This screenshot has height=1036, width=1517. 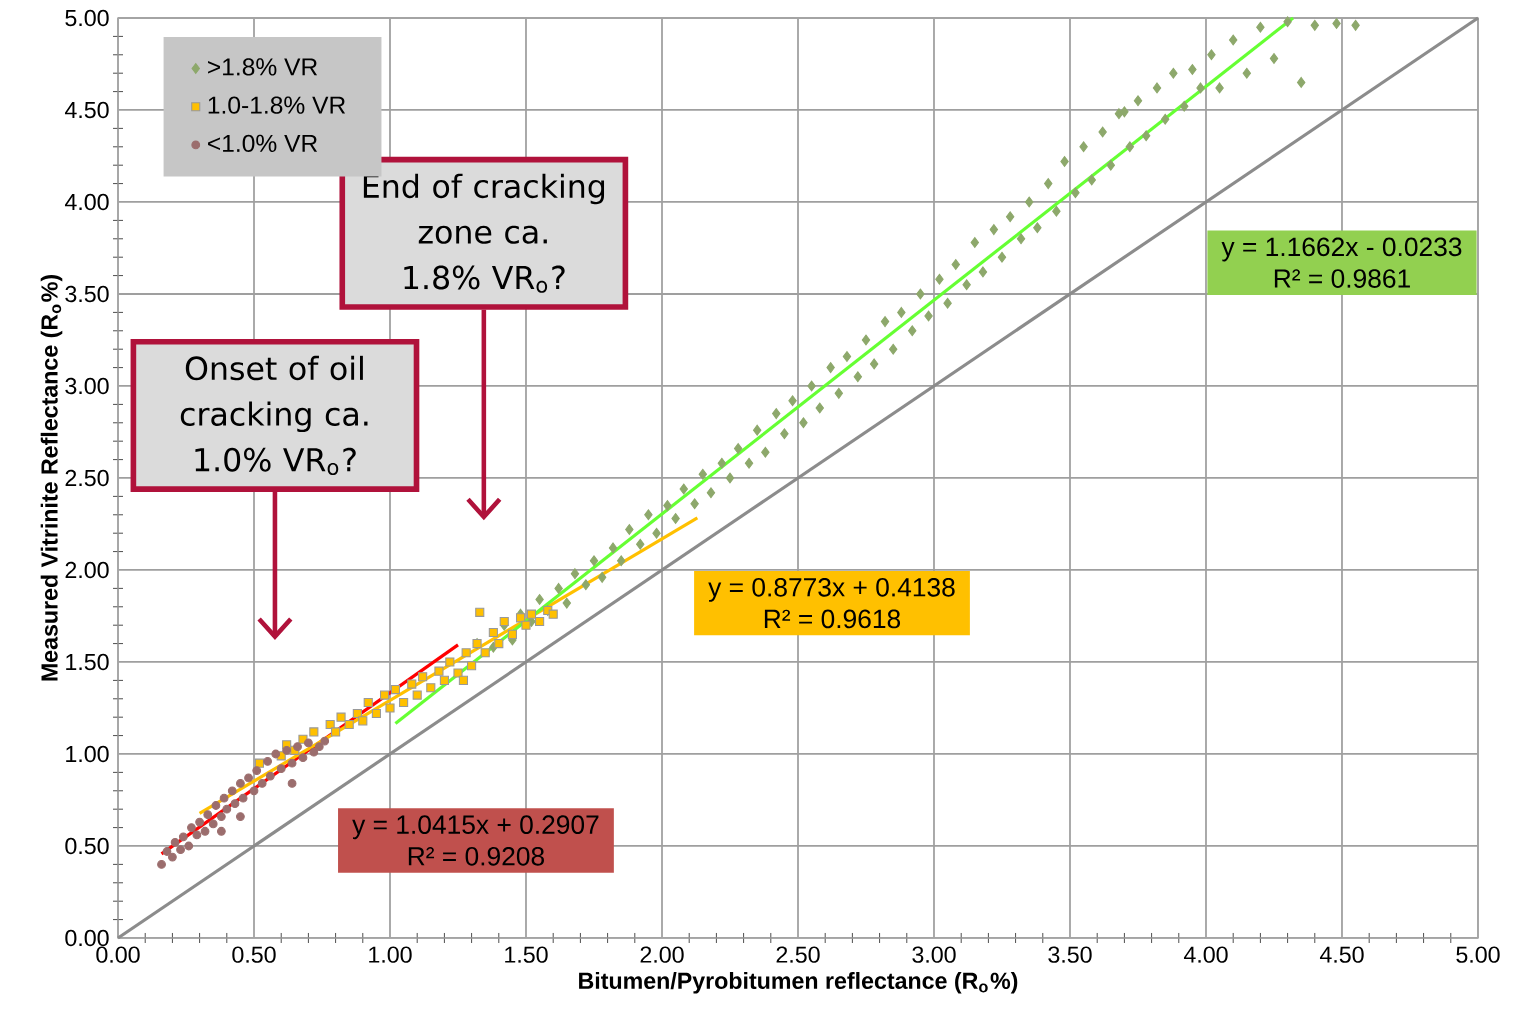 What do you see at coordinates (390, 954) in the screenshot?
I see `x-tick-label: 1.00` at bounding box center [390, 954].